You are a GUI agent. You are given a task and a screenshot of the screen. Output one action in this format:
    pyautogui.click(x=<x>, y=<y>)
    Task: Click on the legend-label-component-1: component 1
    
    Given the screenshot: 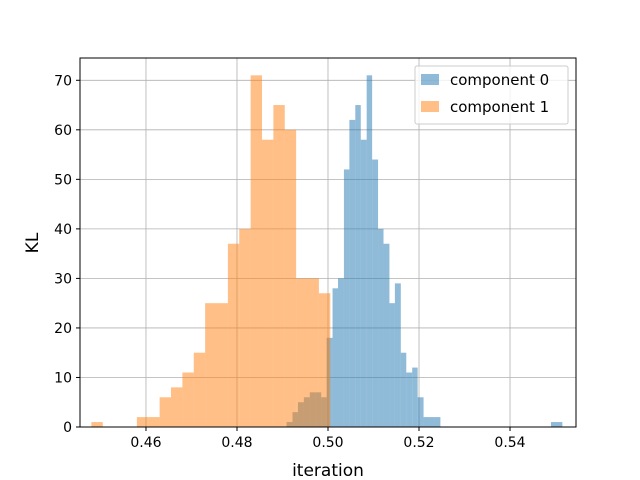 What is the action you would take?
    pyautogui.click(x=499, y=107)
    